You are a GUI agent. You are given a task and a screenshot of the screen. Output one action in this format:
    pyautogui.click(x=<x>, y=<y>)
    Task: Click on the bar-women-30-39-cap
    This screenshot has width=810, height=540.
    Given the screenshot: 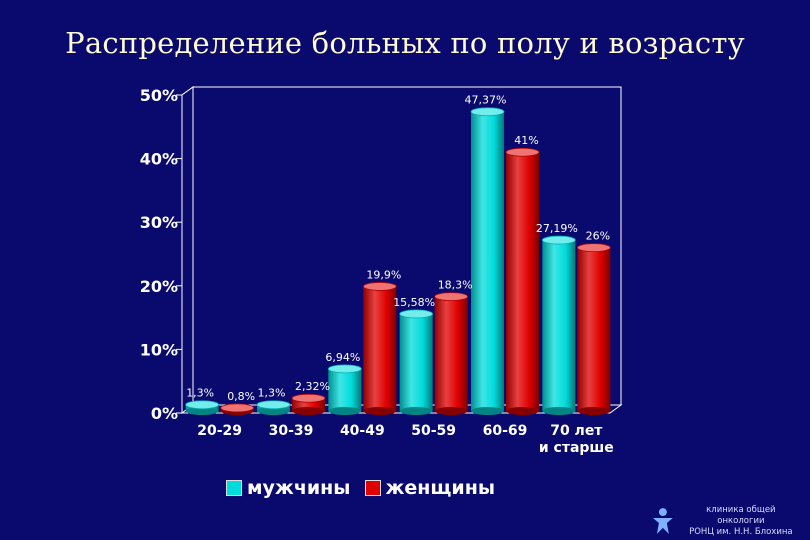 What is the action you would take?
    pyautogui.click(x=308, y=398)
    